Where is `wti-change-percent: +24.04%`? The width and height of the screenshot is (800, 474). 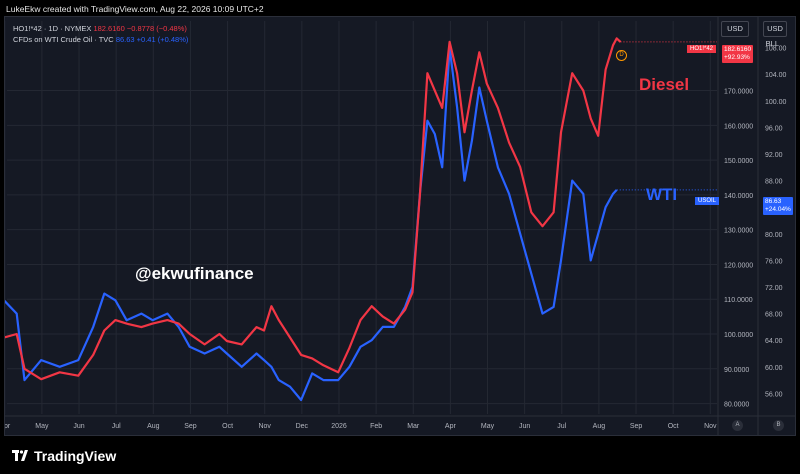
wti-change-percent: +24.04% is located at coordinates (778, 209).